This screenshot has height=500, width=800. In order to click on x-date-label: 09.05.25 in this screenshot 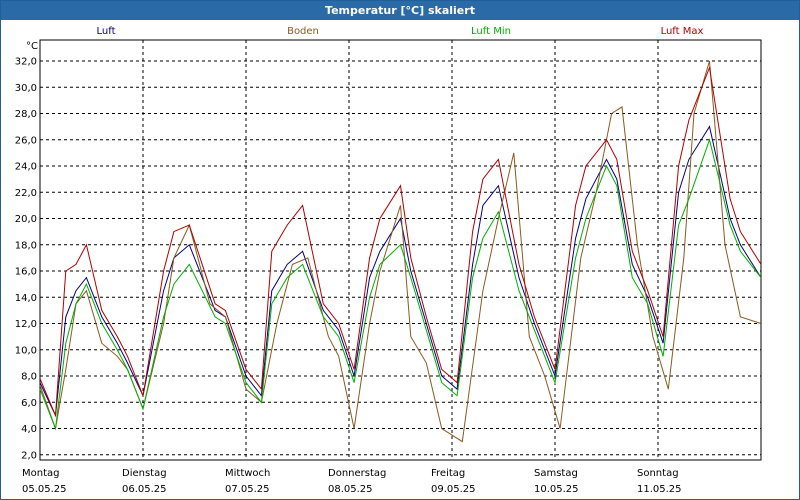, I will do `click(453, 489)`.